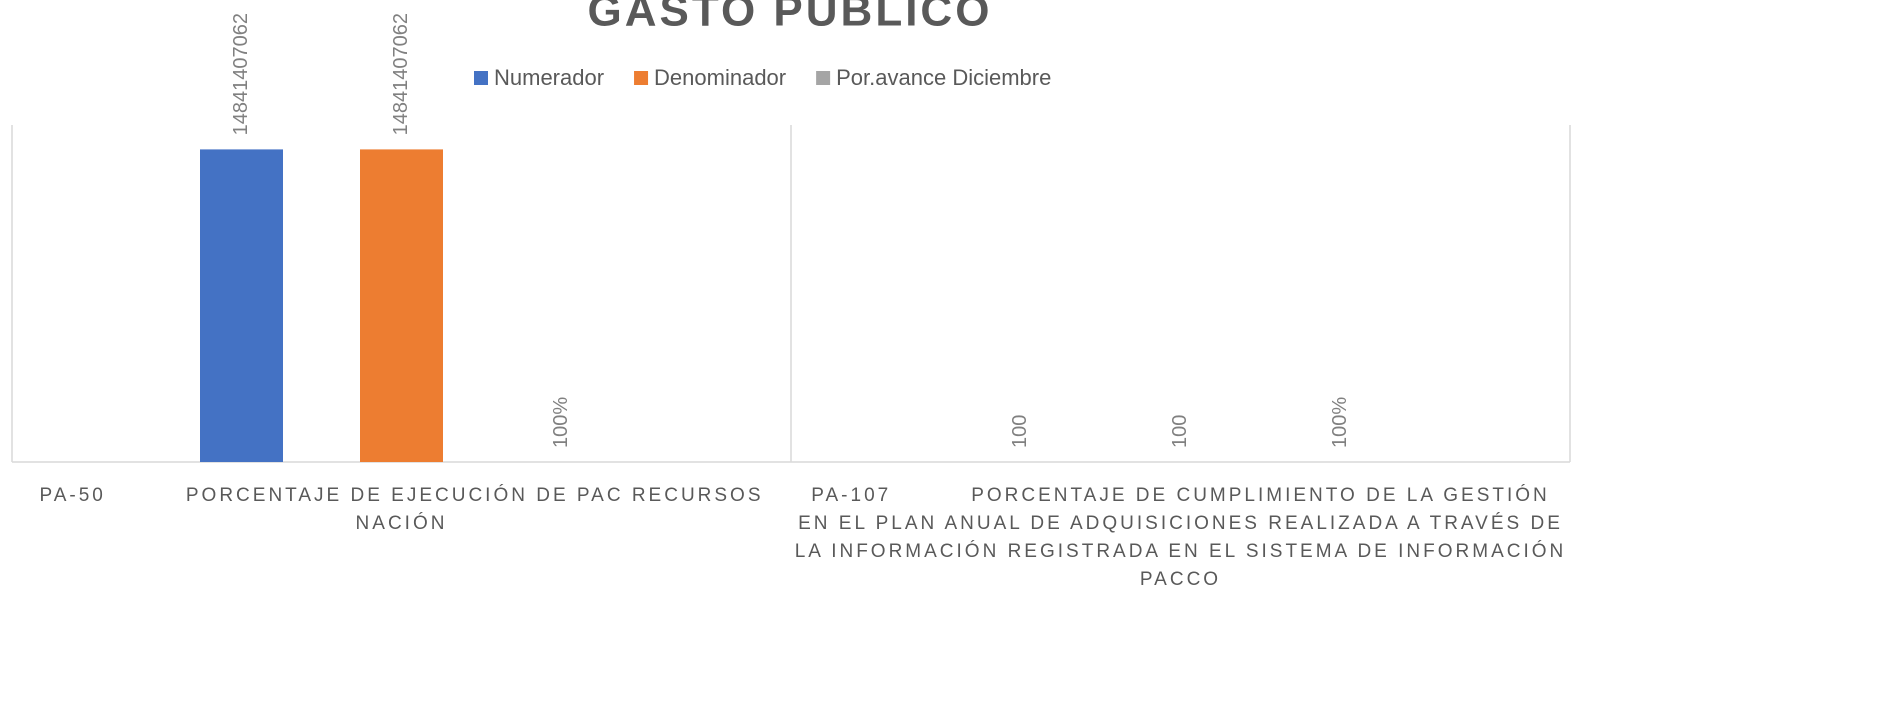 This screenshot has height=711, width=1893. What do you see at coordinates (549, 77) in the screenshot?
I see `legend-label: Numerador` at bounding box center [549, 77].